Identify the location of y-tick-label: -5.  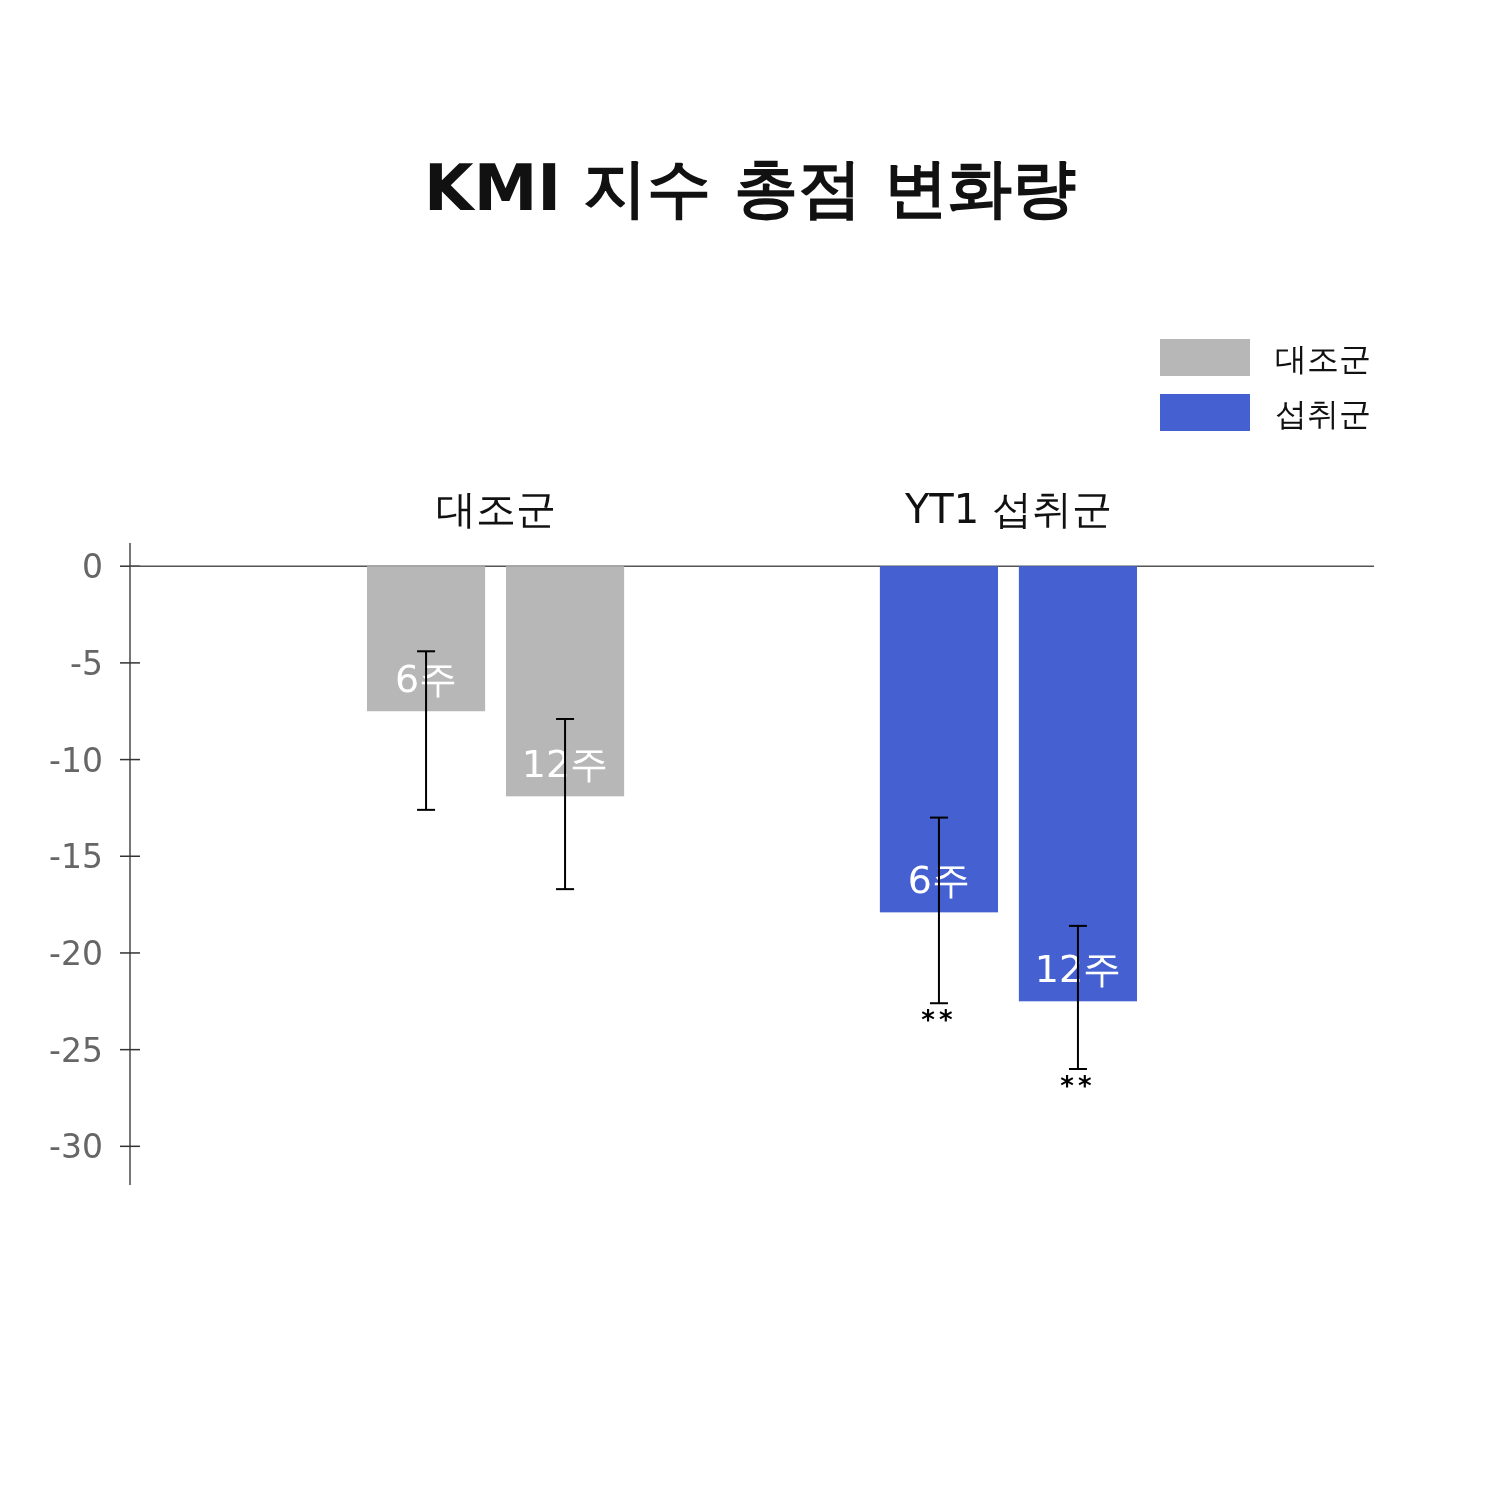
(86, 663).